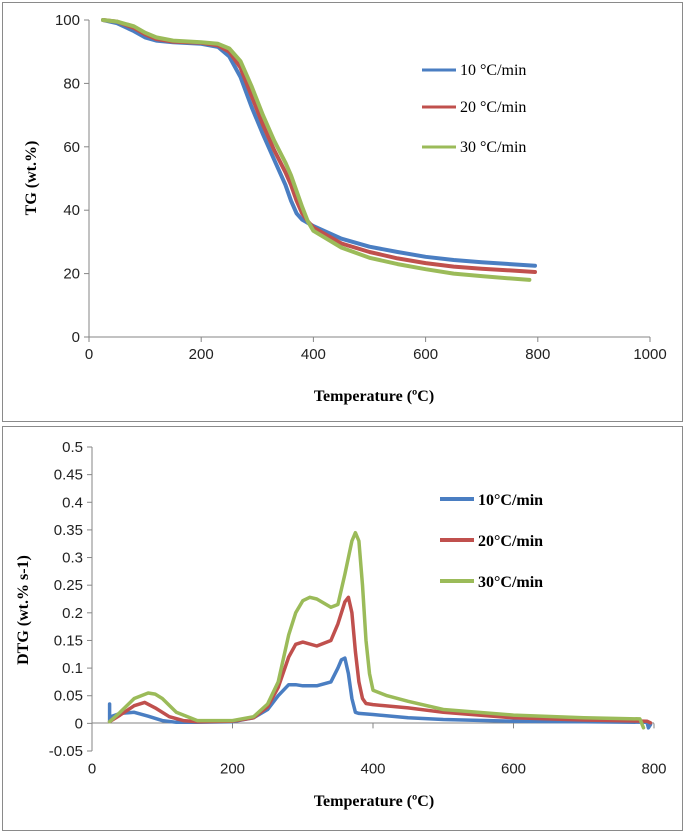  I want to click on tg-y-axis-title: TG (wt.%), so click(31, 178).